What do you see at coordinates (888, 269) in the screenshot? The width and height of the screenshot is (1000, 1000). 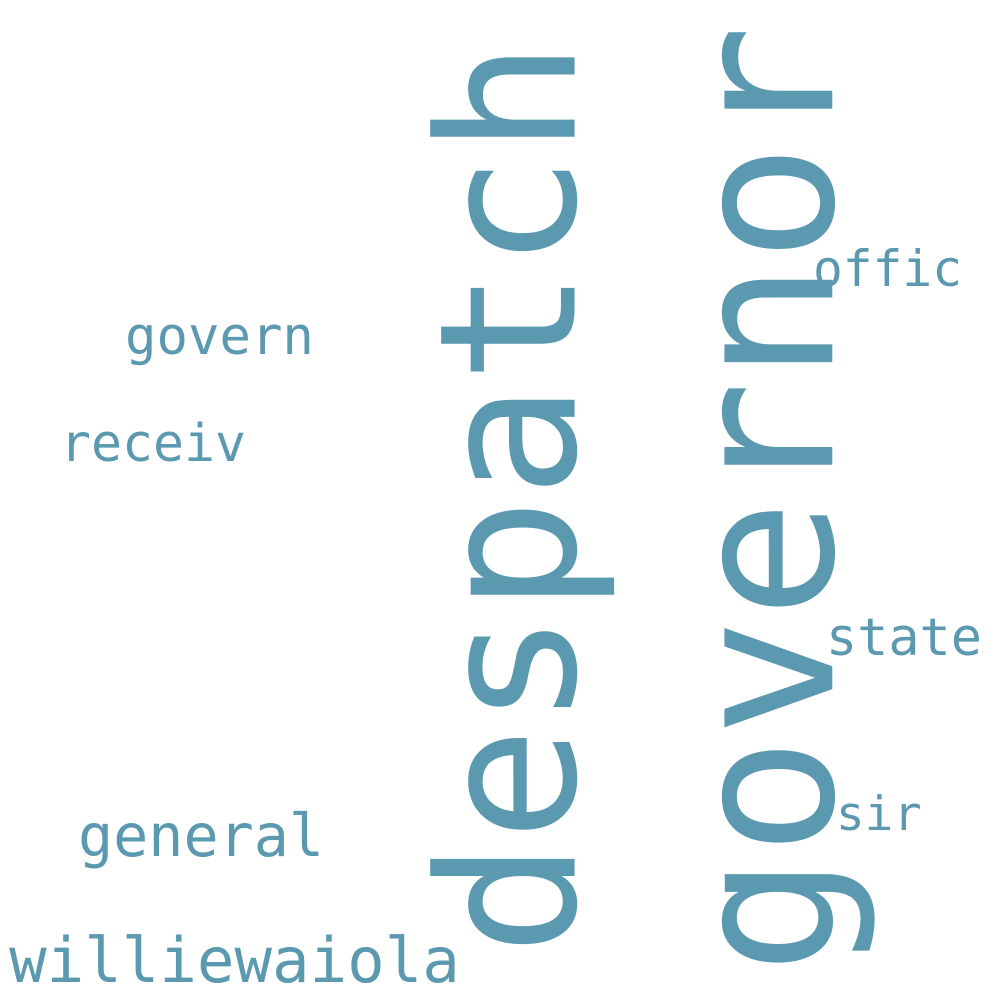 I see `word-offic: offic` at bounding box center [888, 269].